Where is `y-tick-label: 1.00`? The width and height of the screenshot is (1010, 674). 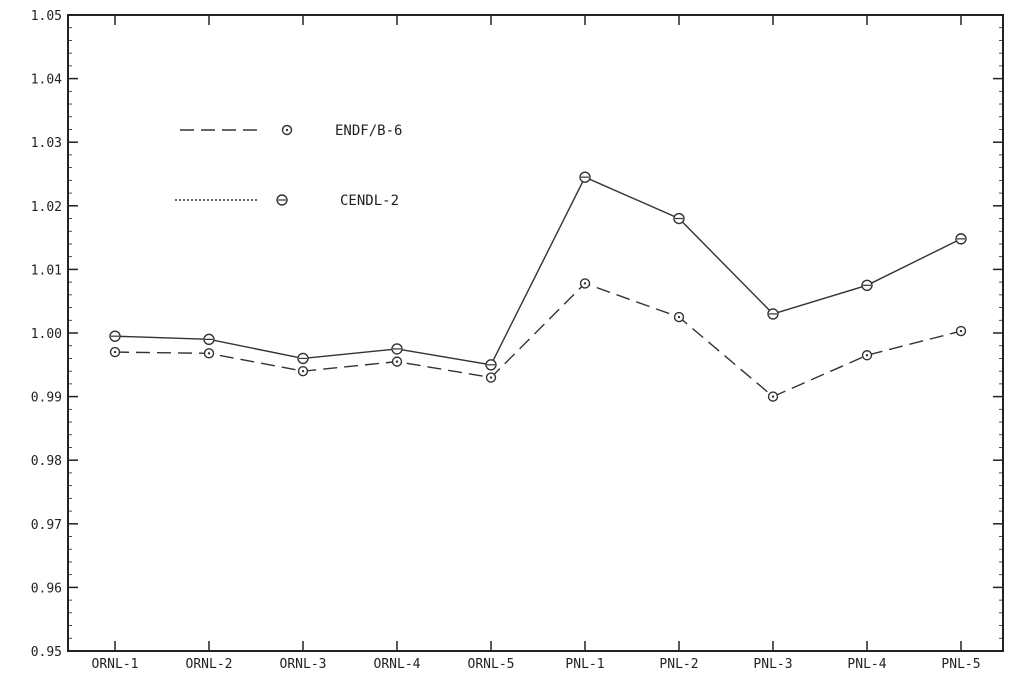
y-tick-label: 1.00 is located at coordinates (46, 334).